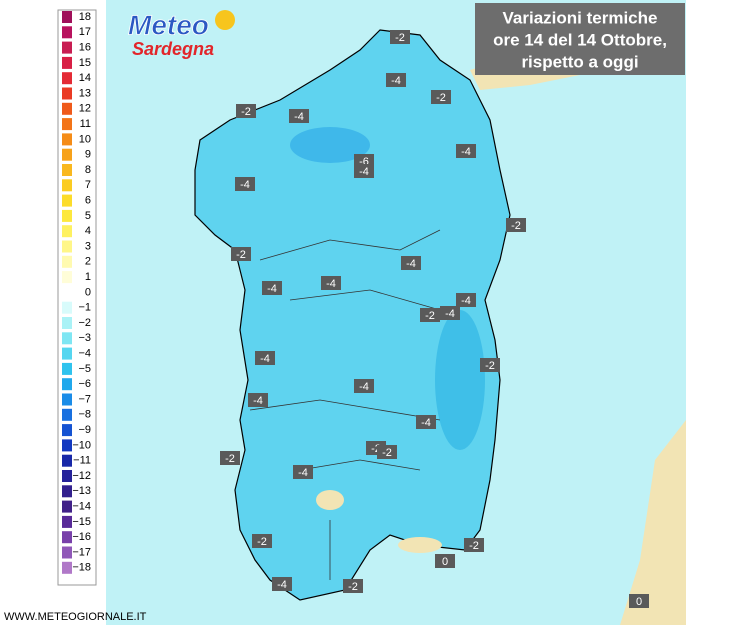 Image resolution: width=730 pixels, height=630 pixels. What do you see at coordinates (88, 216) in the screenshot?
I see `legend-label: 5` at bounding box center [88, 216].